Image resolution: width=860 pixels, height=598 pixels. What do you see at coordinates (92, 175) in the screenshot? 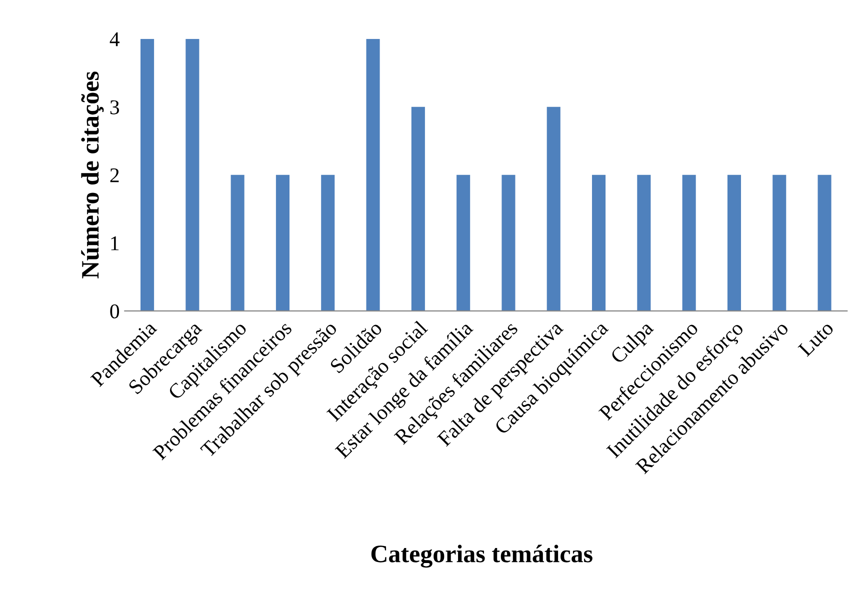
I see `y-axis-title: Número de citações` at bounding box center [92, 175].